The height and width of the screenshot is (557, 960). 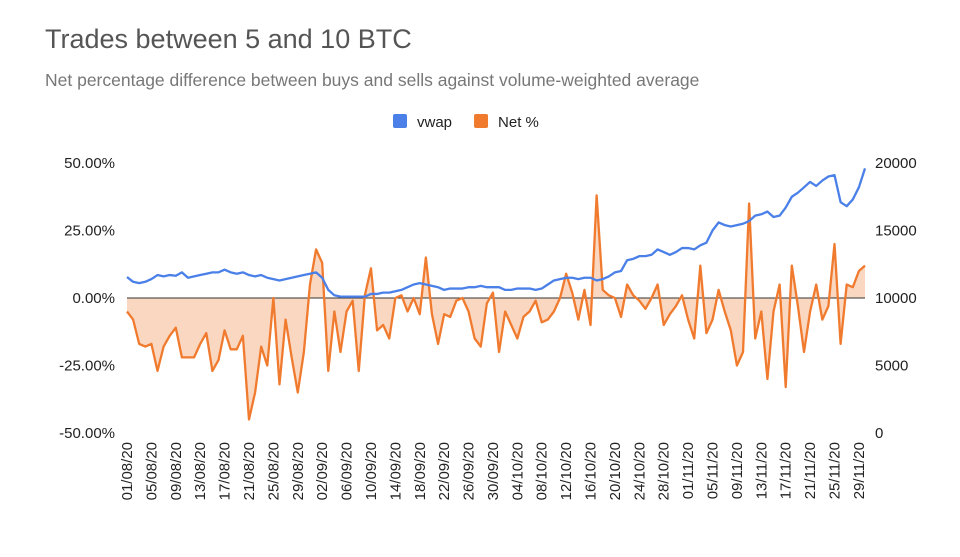 I want to click on x-tick-label: 16/10/20, so click(x=591, y=471).